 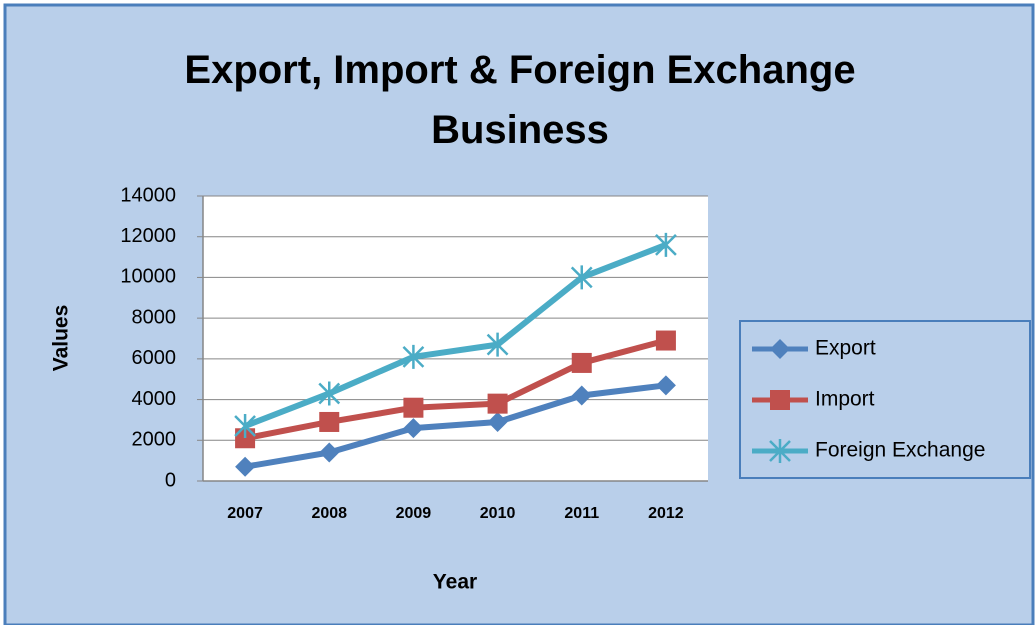 I want to click on y-tick-label: 10000, so click(x=148, y=277).